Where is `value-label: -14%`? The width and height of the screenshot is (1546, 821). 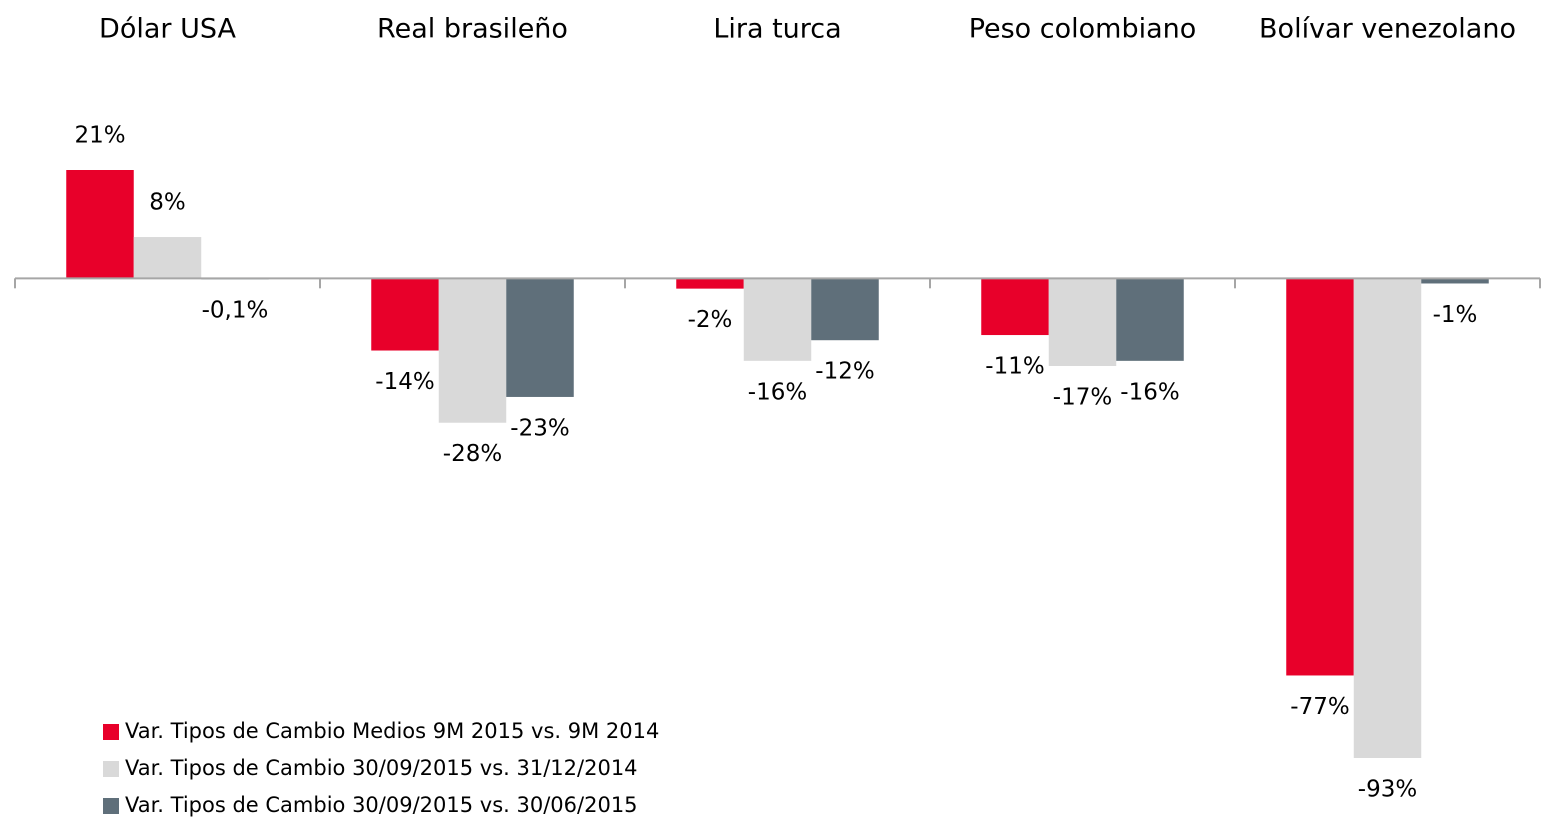 value-label: -14% is located at coordinates (404, 382).